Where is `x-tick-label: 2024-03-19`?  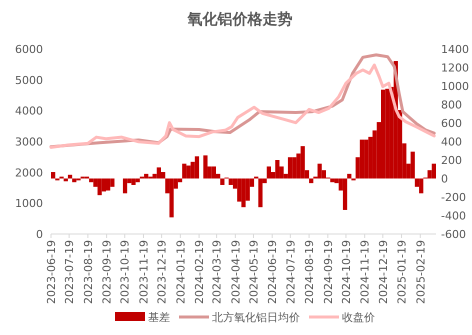
x-tick-label: 2024-03-19 is located at coordinates (217, 272).